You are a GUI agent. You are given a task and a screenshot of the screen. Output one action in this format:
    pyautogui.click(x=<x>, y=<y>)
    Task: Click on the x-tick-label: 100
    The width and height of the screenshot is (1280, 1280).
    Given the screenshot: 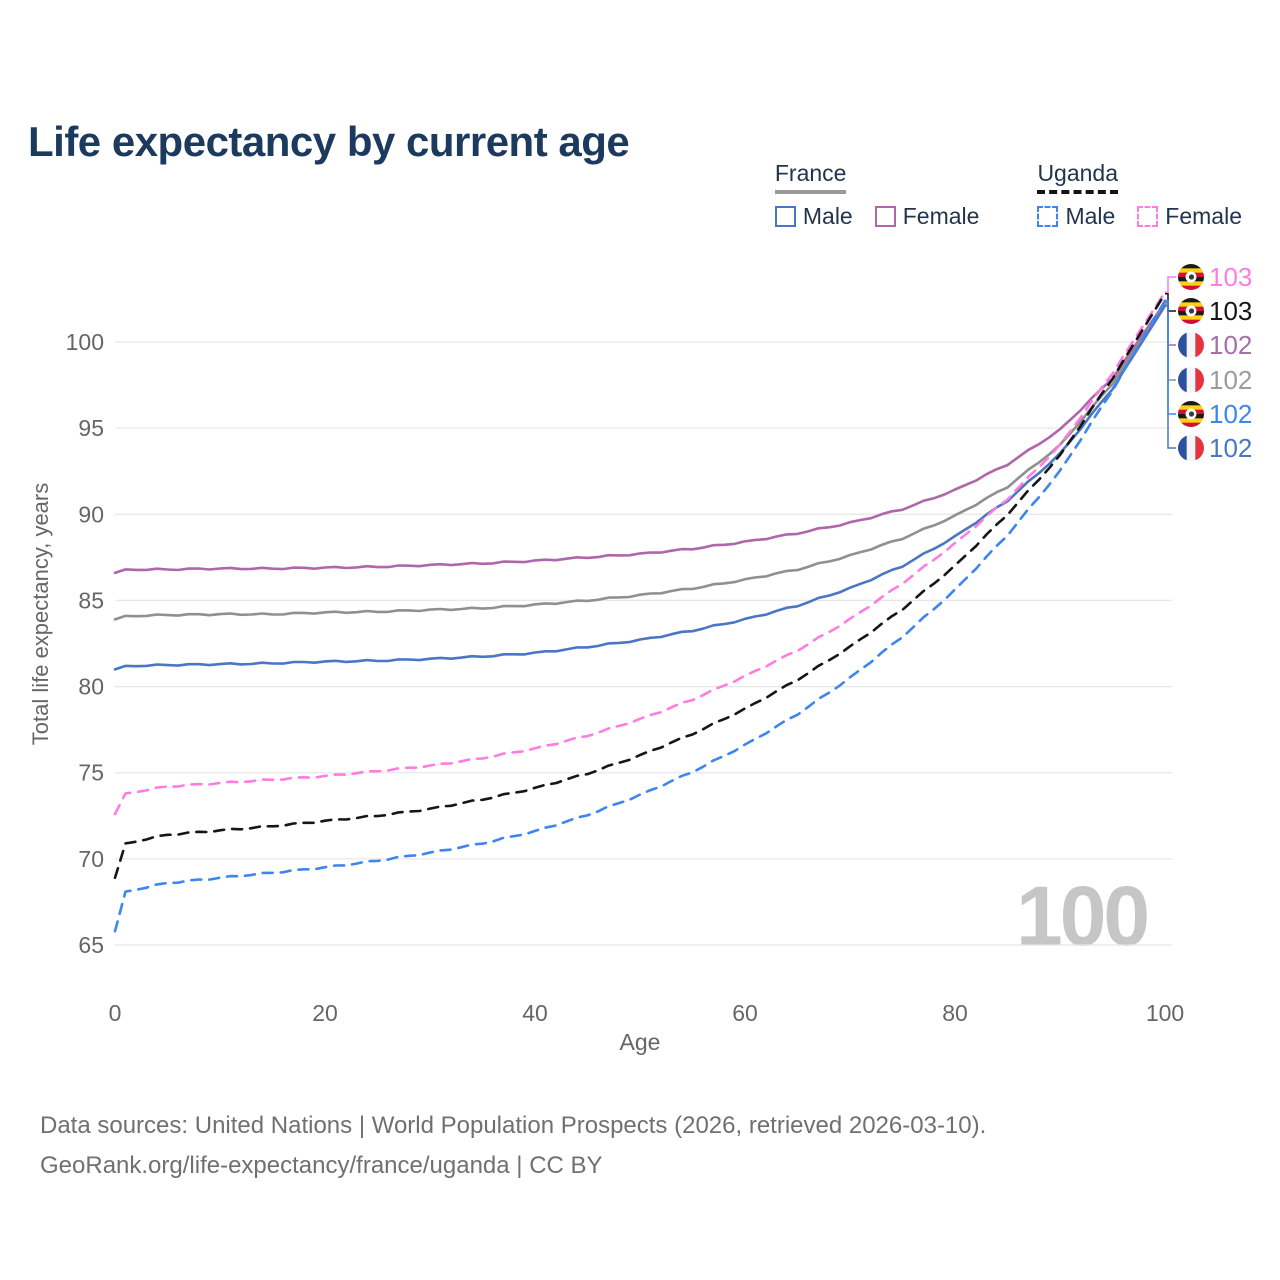 What is the action you would take?
    pyautogui.click(x=1165, y=1013)
    